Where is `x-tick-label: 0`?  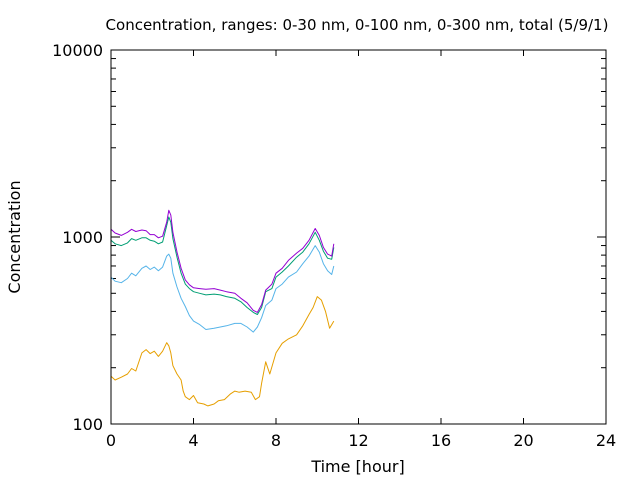 x-tick-label: 0 is located at coordinates (111, 440).